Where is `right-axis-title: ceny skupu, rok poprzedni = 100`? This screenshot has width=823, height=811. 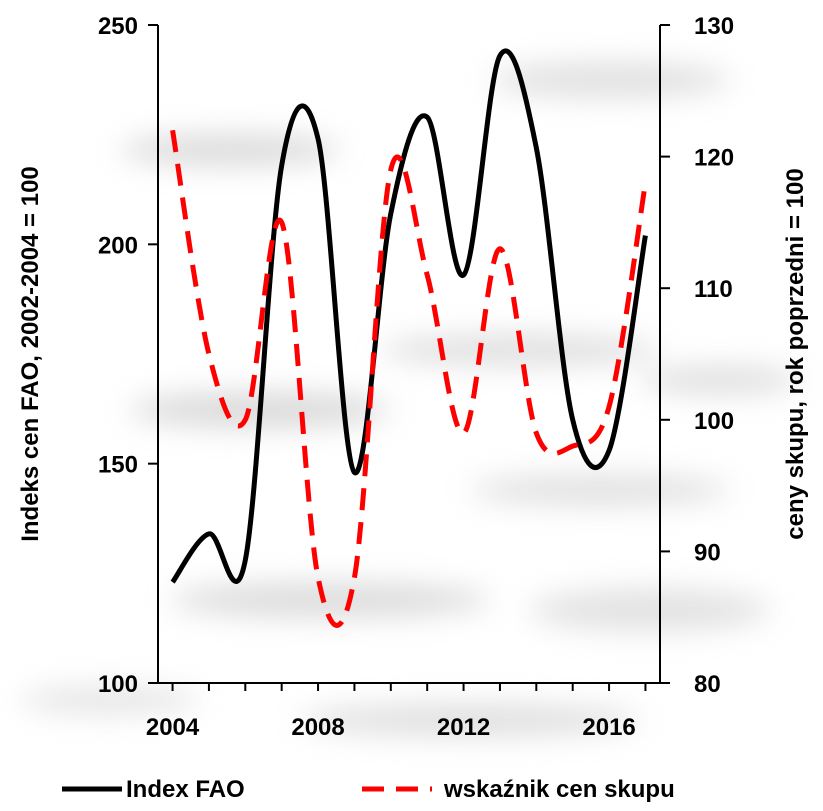
right-axis-title: ceny skupu, rok poprzedni = 100 is located at coordinates (795, 353).